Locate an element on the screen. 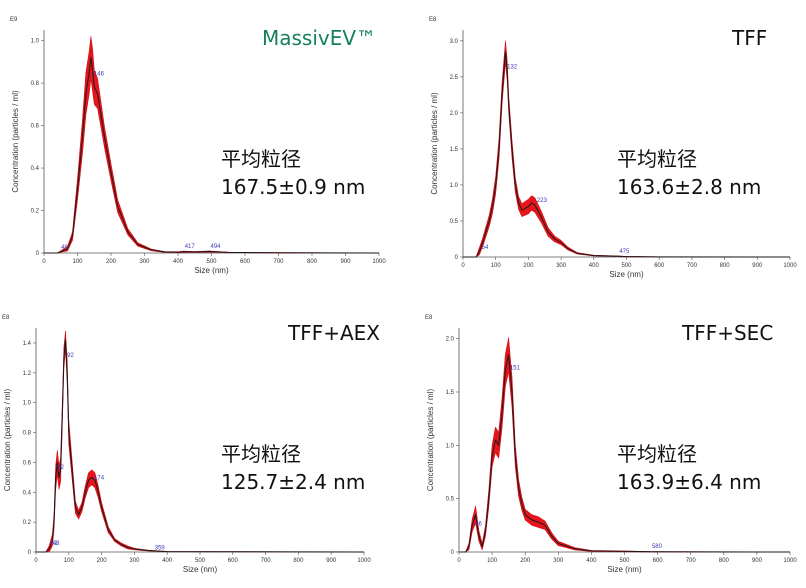 The height and width of the screenshot is (588, 806). mean-size-value: 163.9±6.4 nm is located at coordinates (689, 482).